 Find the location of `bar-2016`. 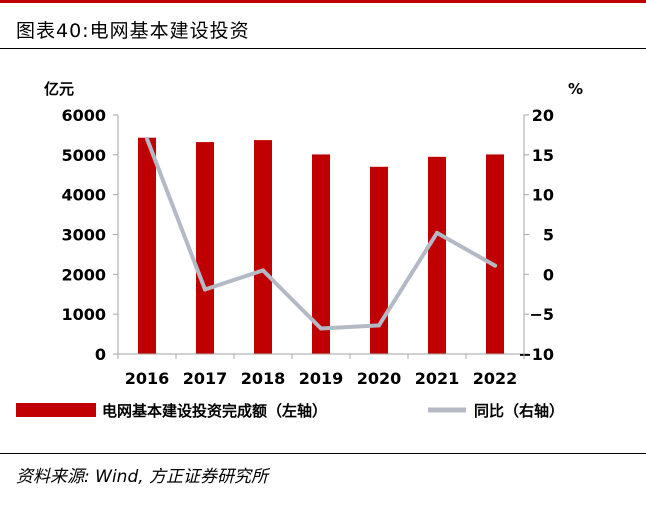

bar-2016 is located at coordinates (147, 245).